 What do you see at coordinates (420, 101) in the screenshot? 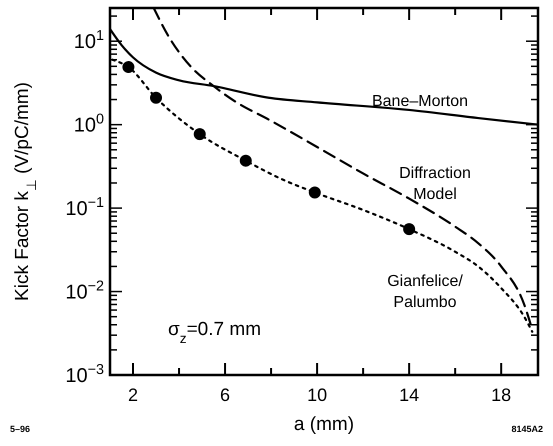
I see `series-label: Bane–Morton` at bounding box center [420, 101].